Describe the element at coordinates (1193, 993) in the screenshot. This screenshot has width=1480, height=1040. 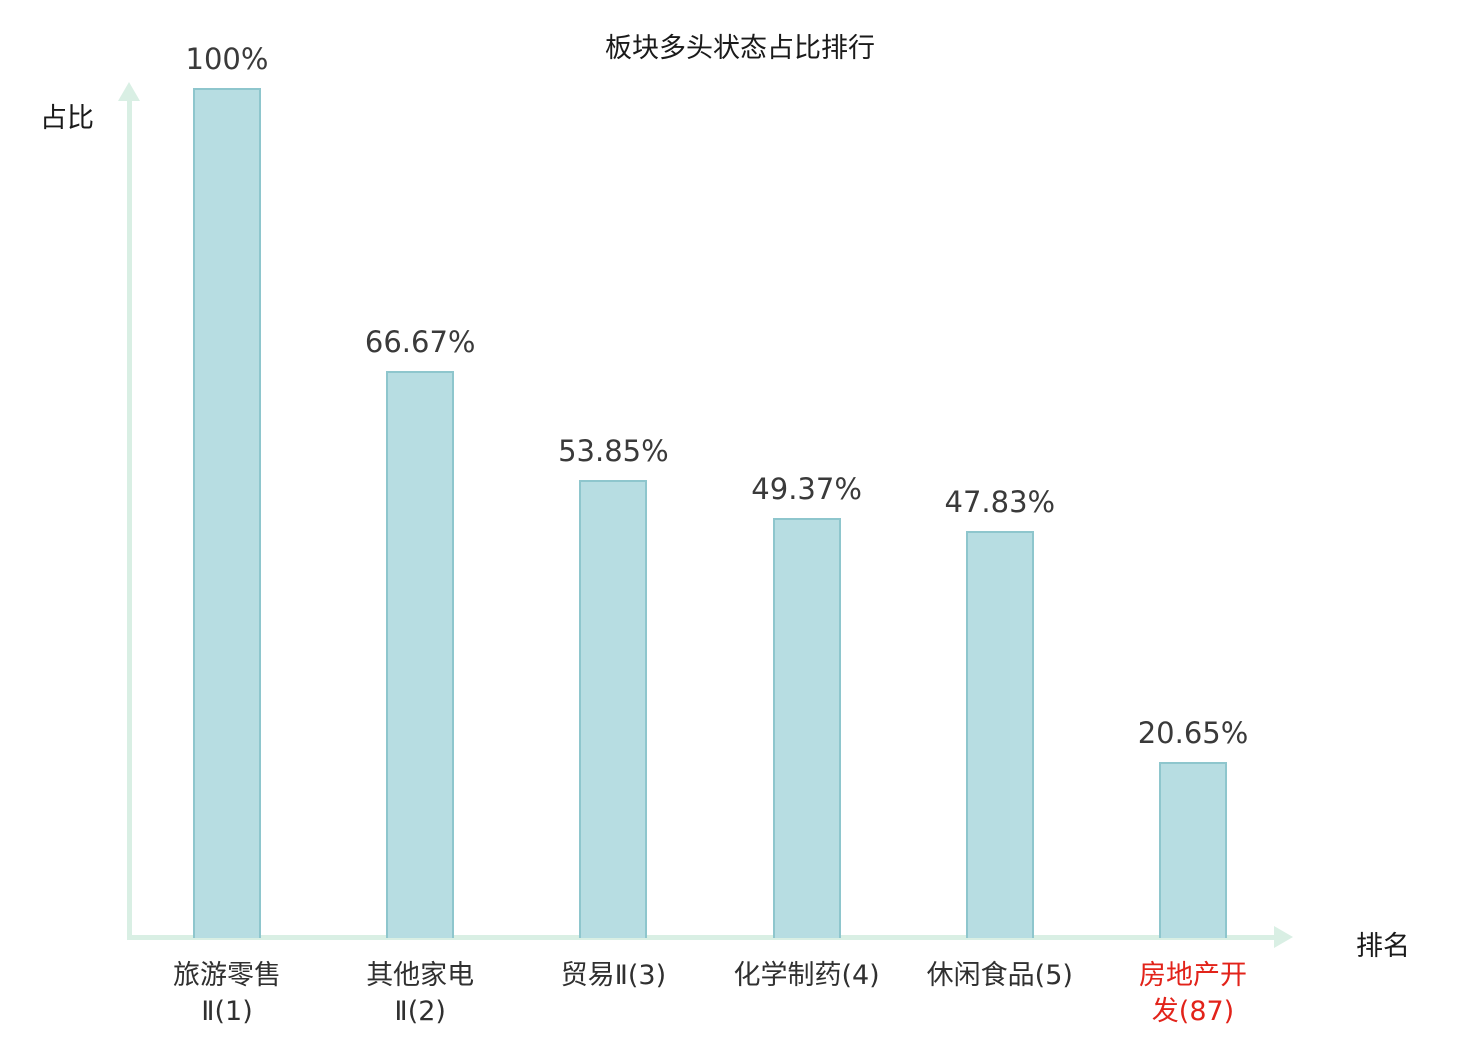
I see `category-label: 房地产开 发(87)` at that location.